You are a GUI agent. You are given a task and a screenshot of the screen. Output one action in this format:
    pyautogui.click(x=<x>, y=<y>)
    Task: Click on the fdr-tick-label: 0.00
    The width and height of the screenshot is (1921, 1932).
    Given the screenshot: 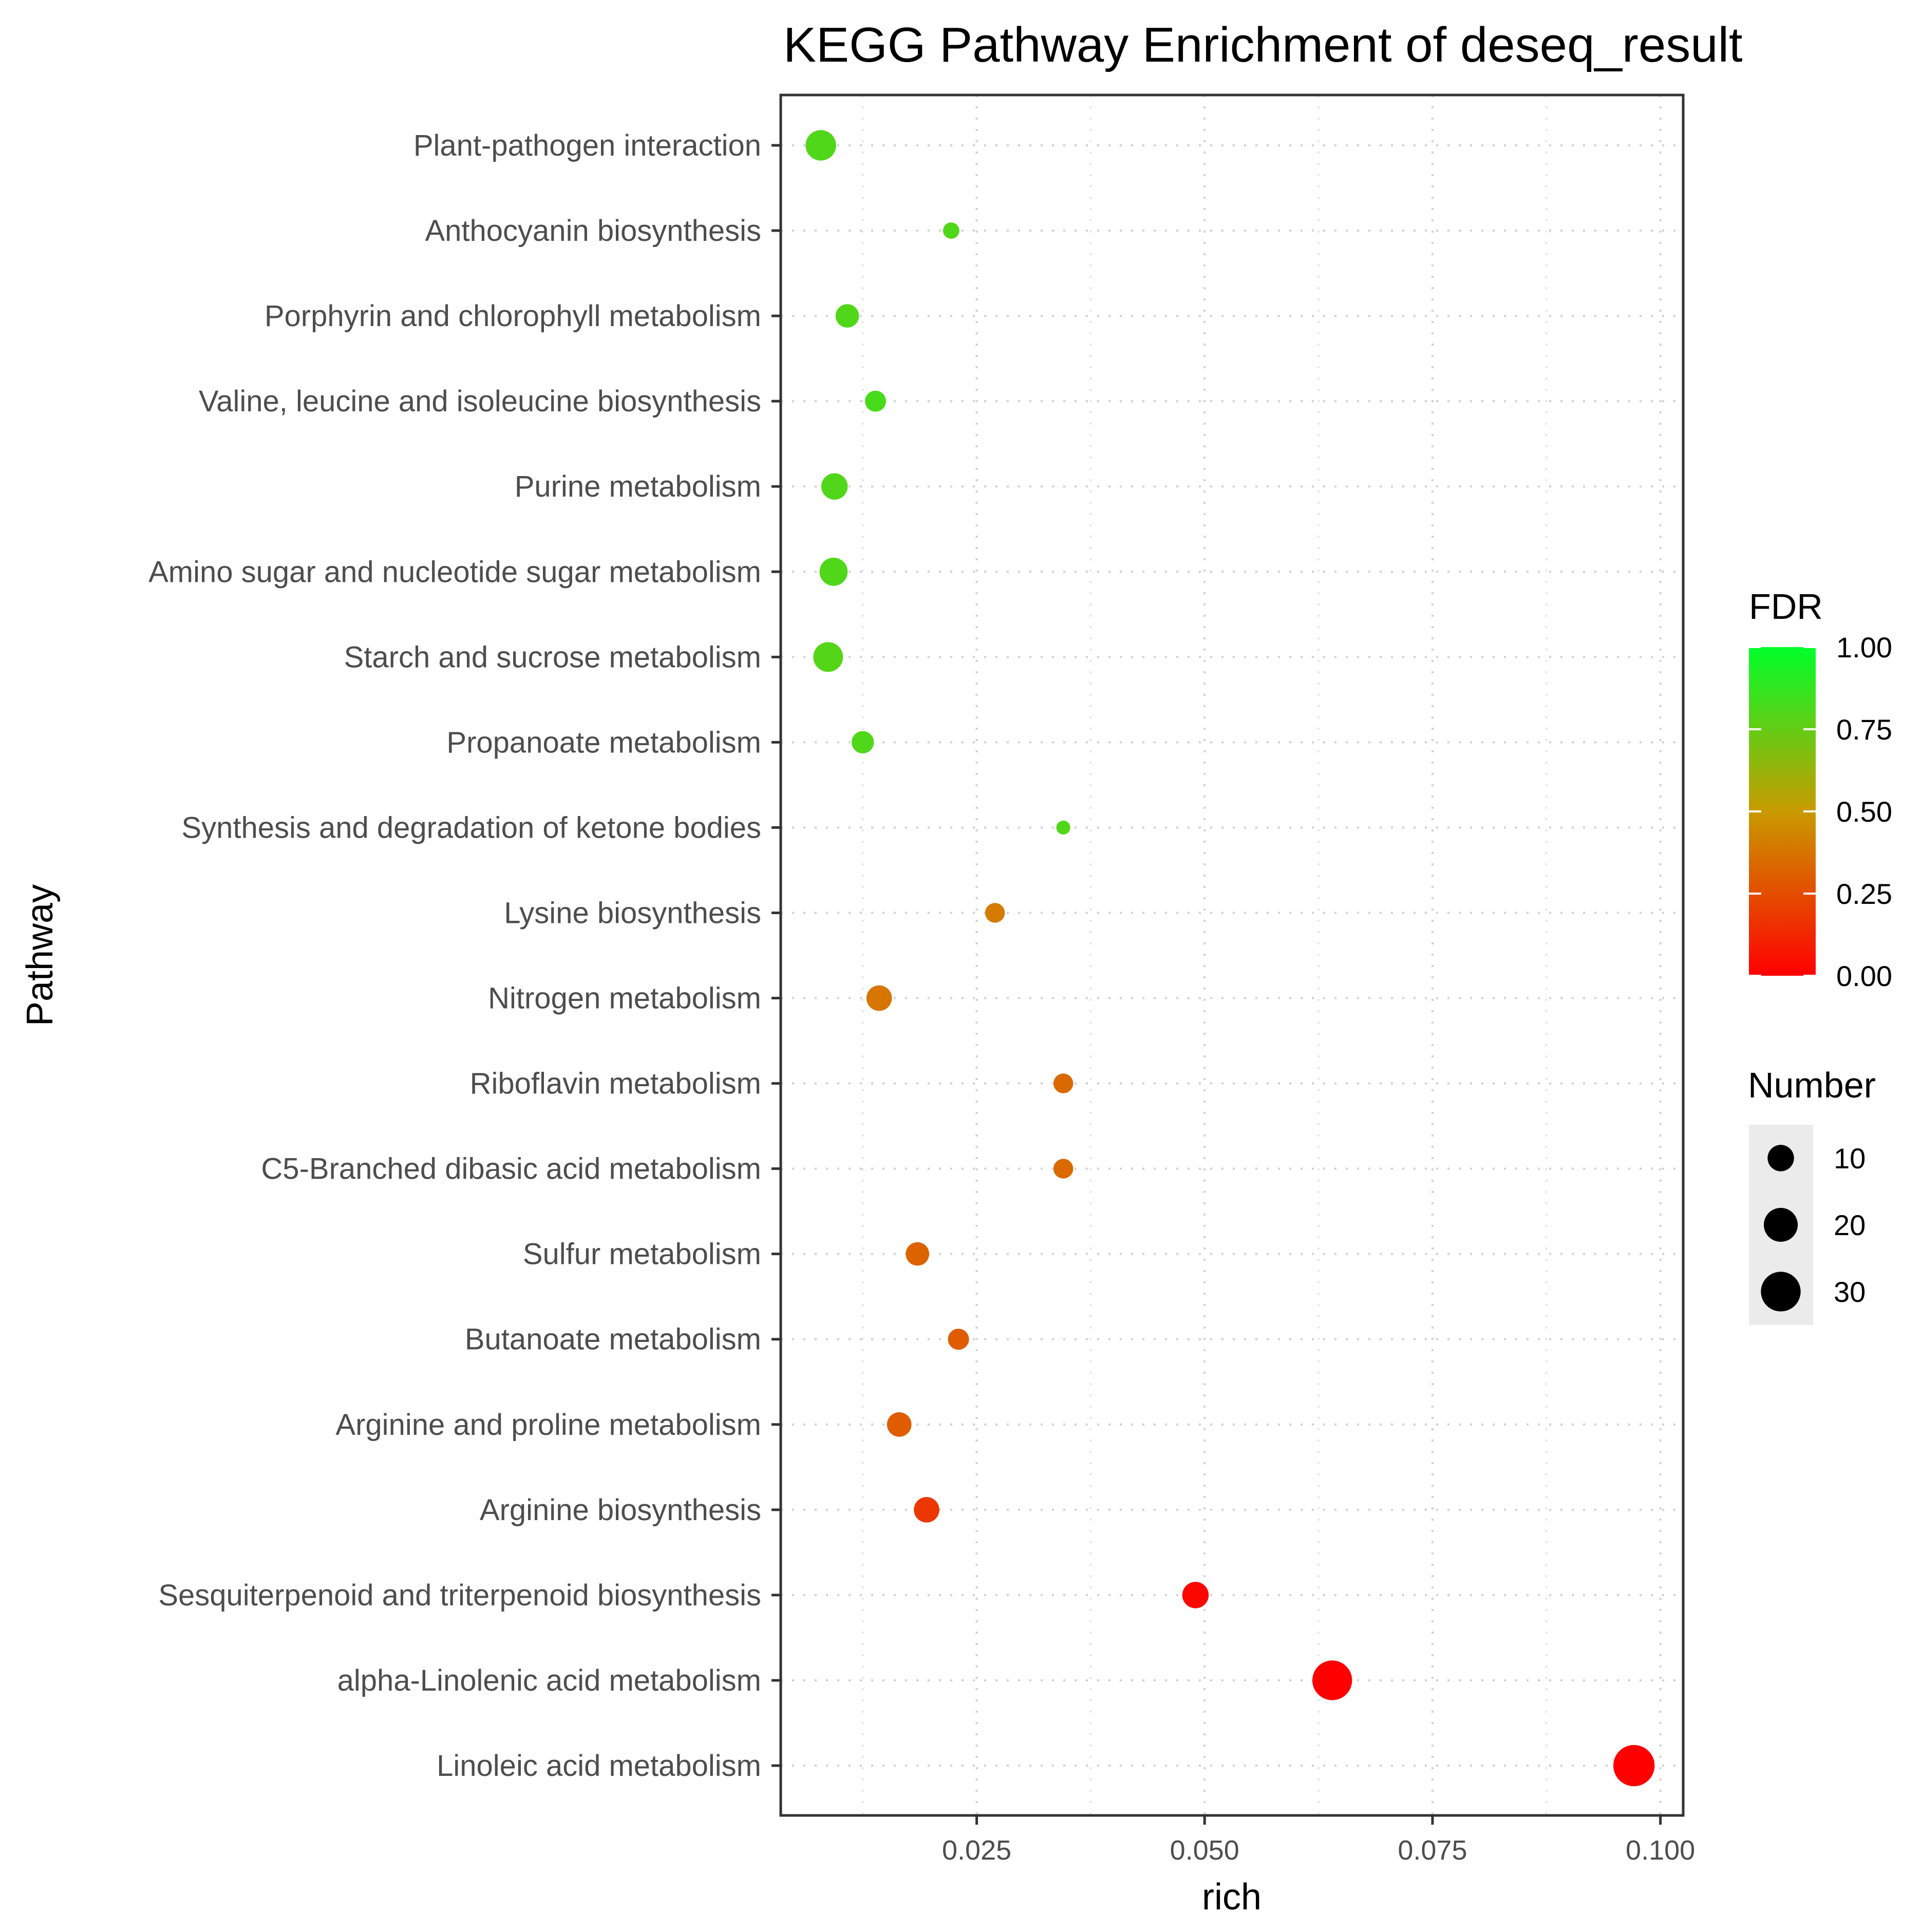 What is the action you would take?
    pyautogui.click(x=1864, y=976)
    